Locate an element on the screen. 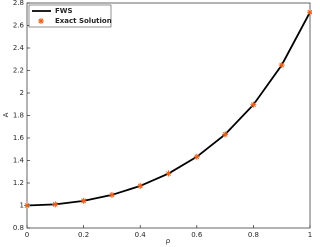  y-tick-label: 1 is located at coordinates (22, 206).